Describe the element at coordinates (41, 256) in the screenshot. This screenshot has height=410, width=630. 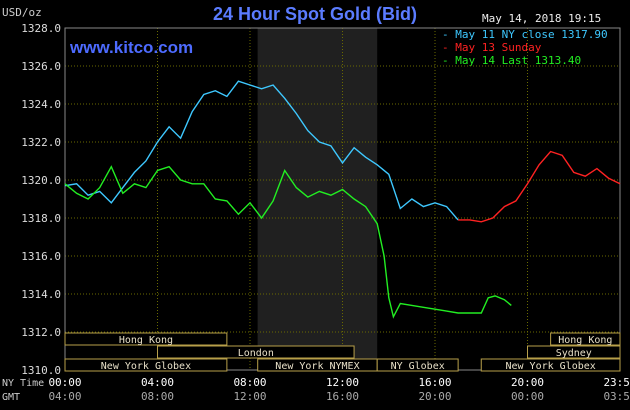
I see `y-tick-label: 1316.0` at that location.